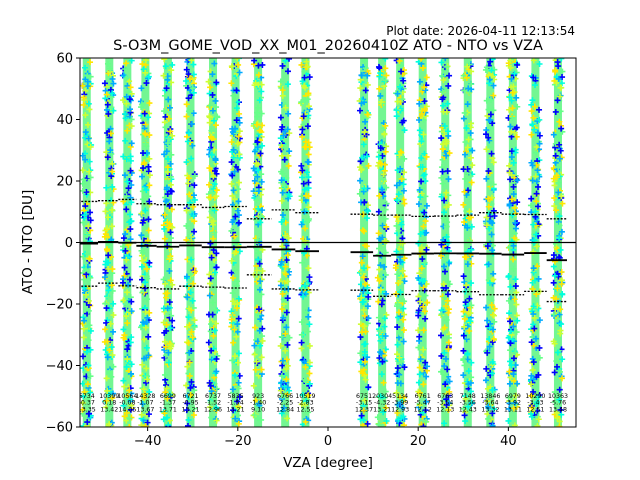  What do you see at coordinates (364, 409) in the screenshot?
I see `bin-std-label: 12.37` at bounding box center [364, 409].